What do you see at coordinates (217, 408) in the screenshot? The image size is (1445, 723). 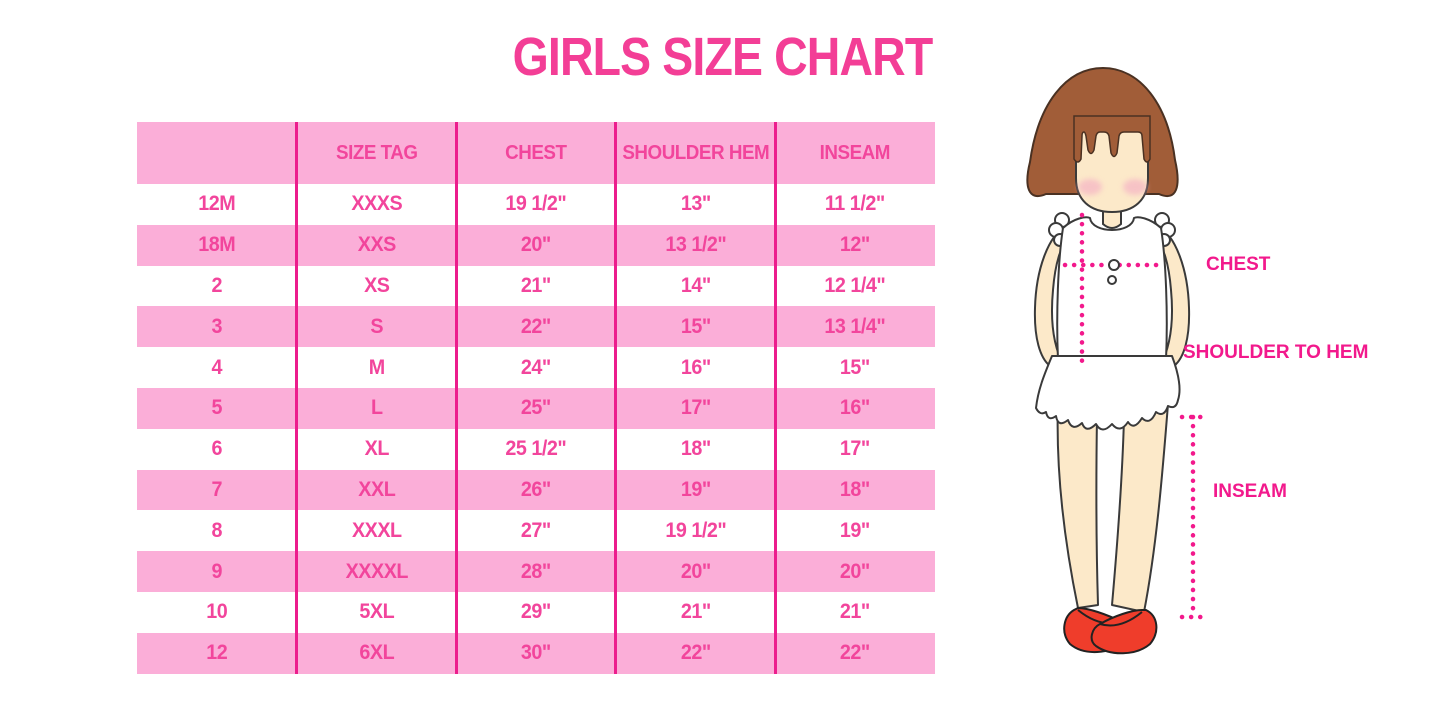 I see `table-cell: 5` at bounding box center [217, 408].